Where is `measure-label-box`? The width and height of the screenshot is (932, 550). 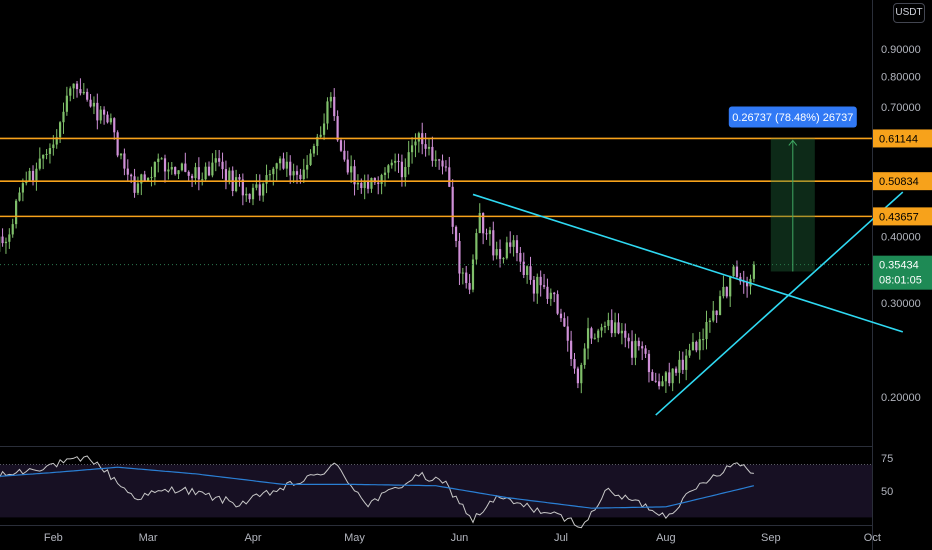 measure-label-box is located at coordinates (792, 117).